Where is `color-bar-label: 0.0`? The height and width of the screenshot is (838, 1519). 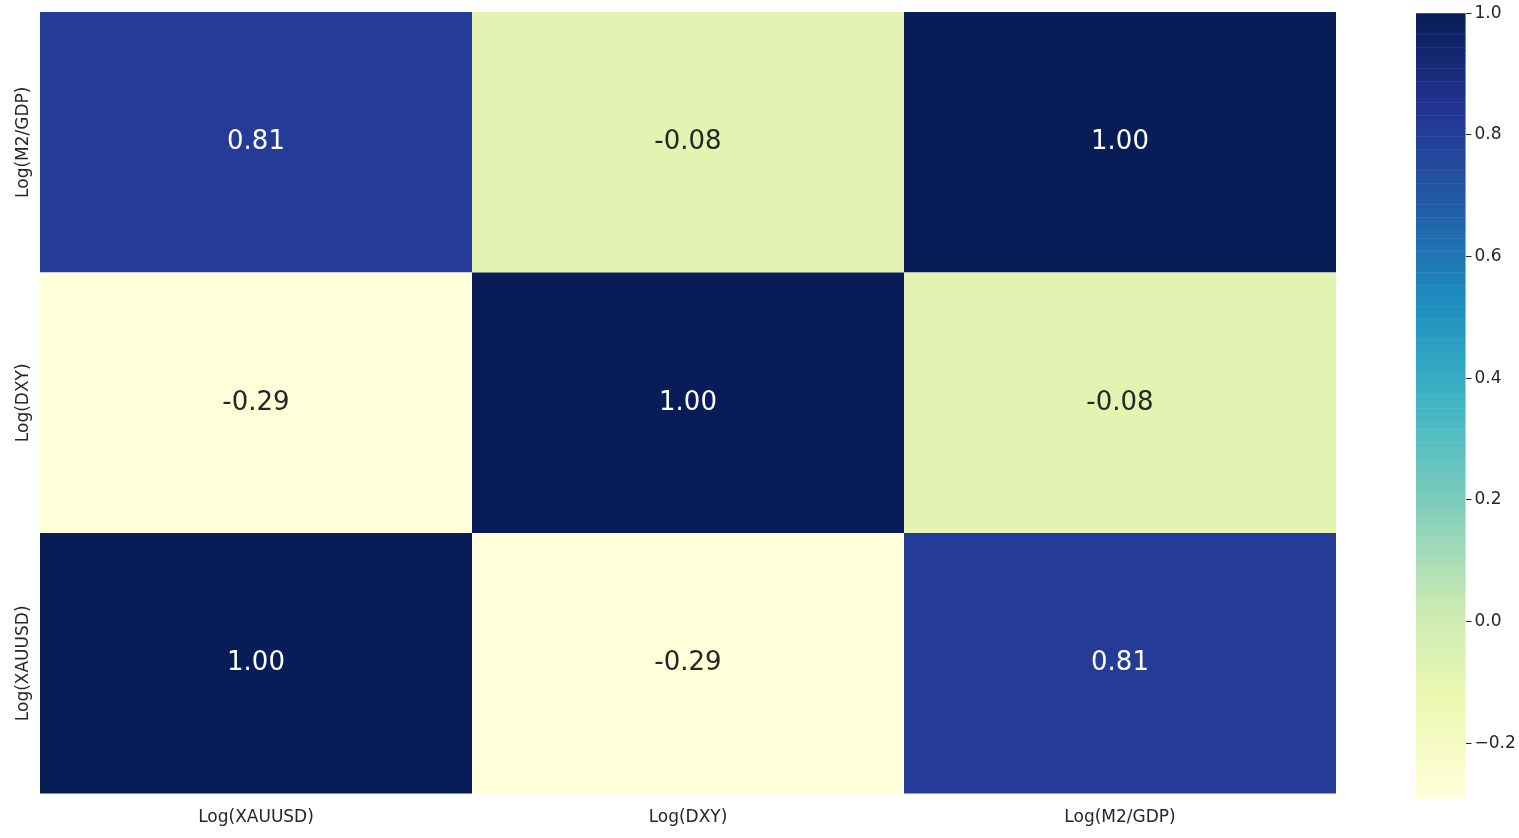 color-bar-label: 0.0 is located at coordinates (1488, 619).